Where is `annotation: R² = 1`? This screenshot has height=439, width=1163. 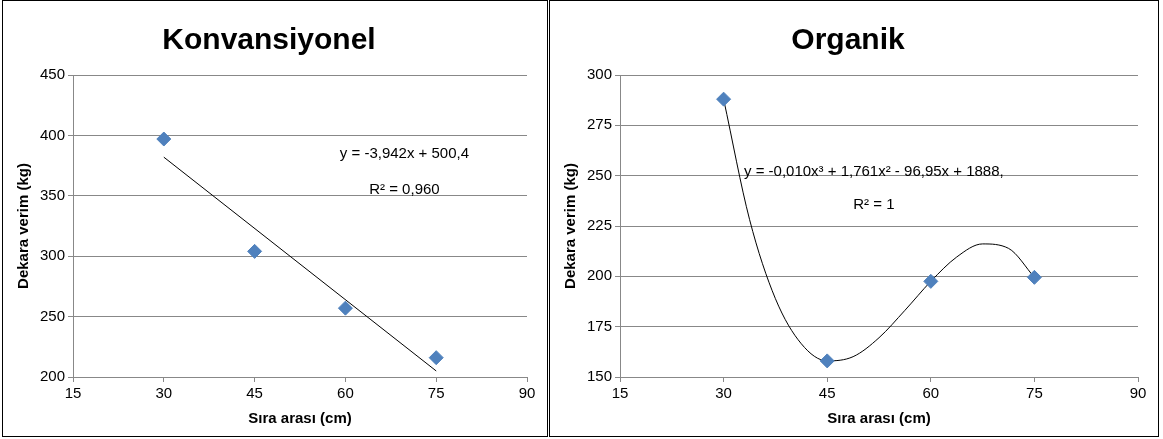
annotation: R² = 1 is located at coordinates (874, 203).